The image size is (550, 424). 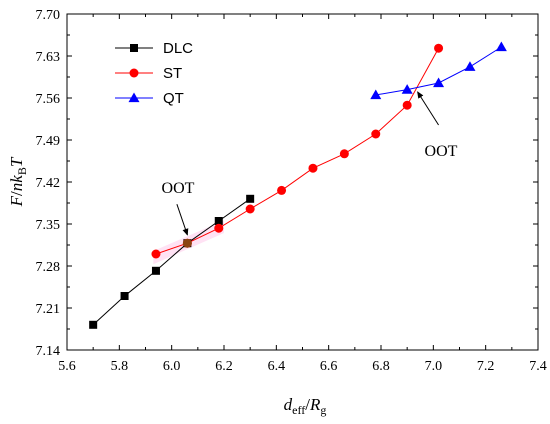 What do you see at coordinates (48, 15) in the screenshot?
I see `y-tick-label: 7.70` at bounding box center [48, 15].